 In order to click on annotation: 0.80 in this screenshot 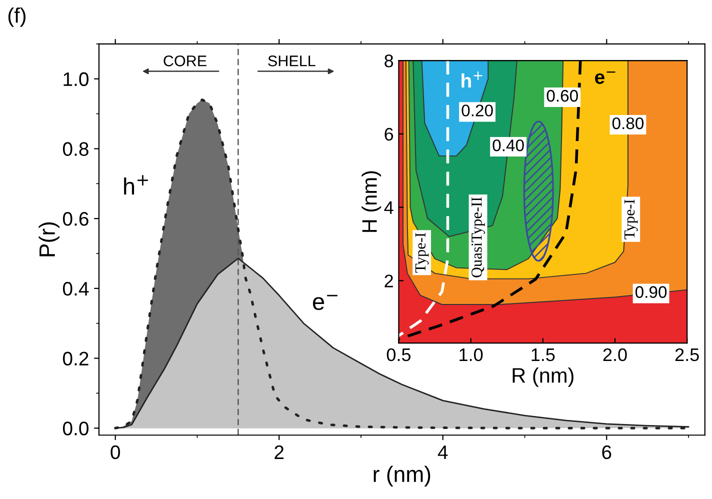, I will do `click(628, 123)`.